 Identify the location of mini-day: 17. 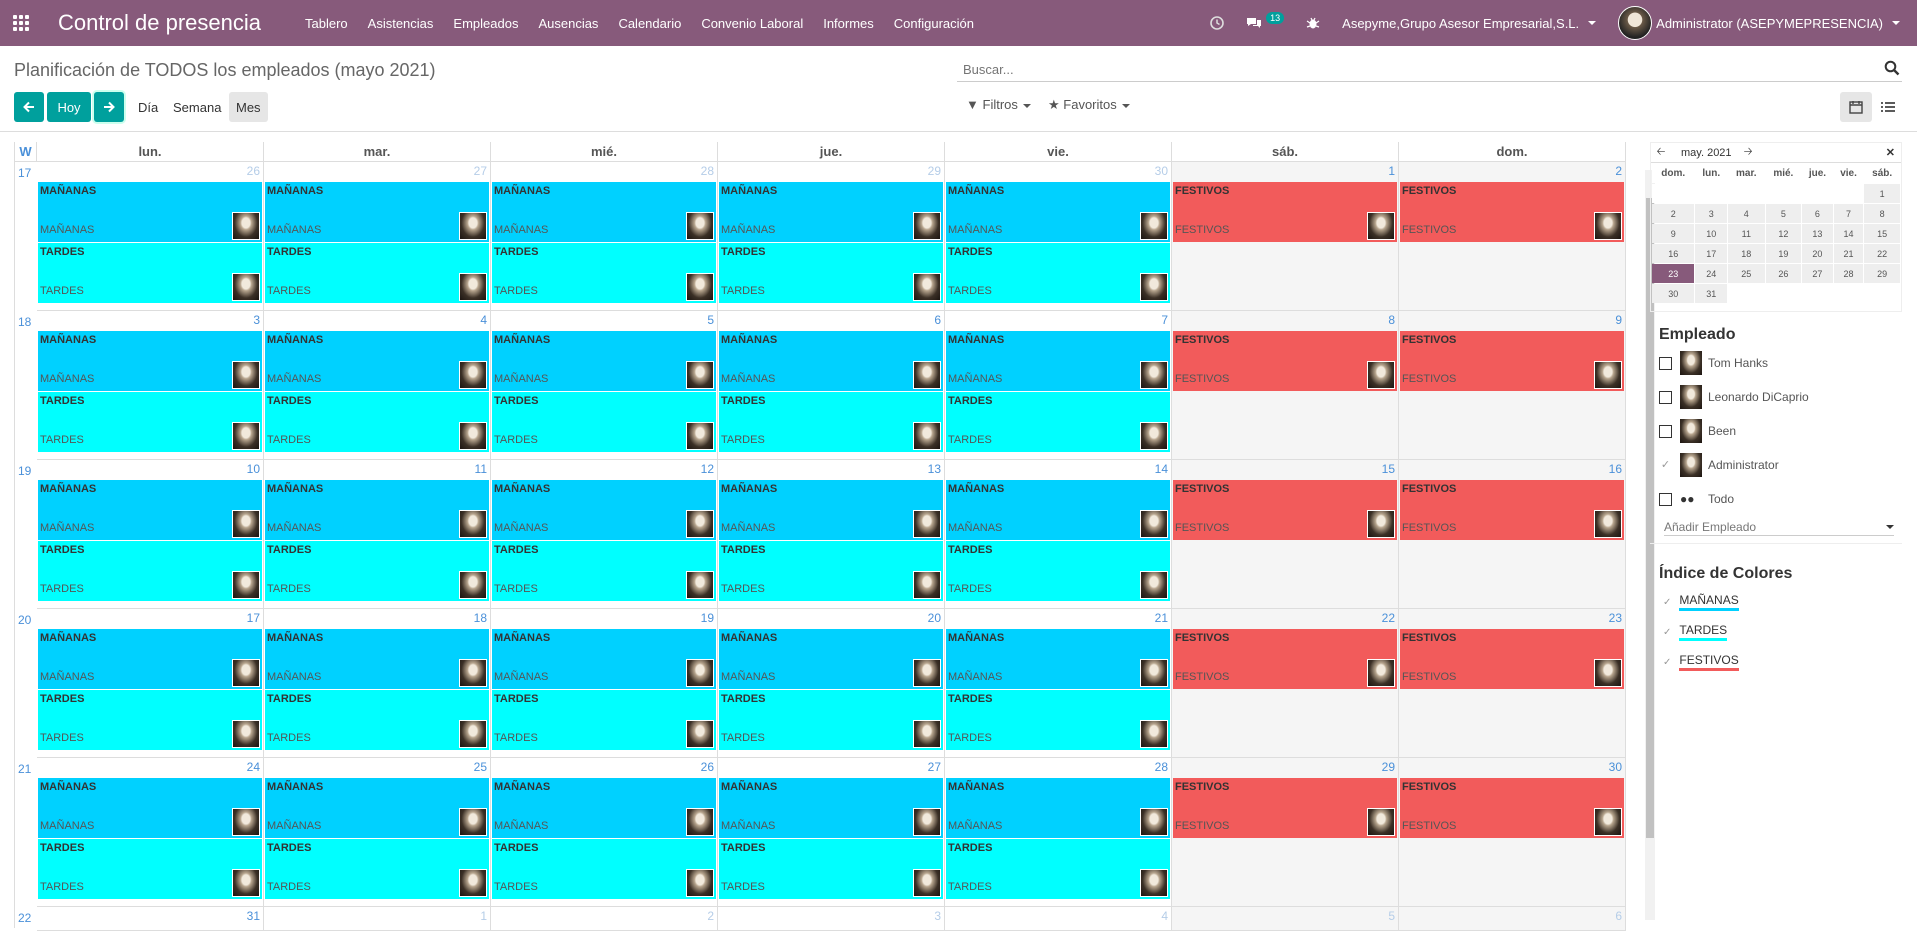
(1711, 253).